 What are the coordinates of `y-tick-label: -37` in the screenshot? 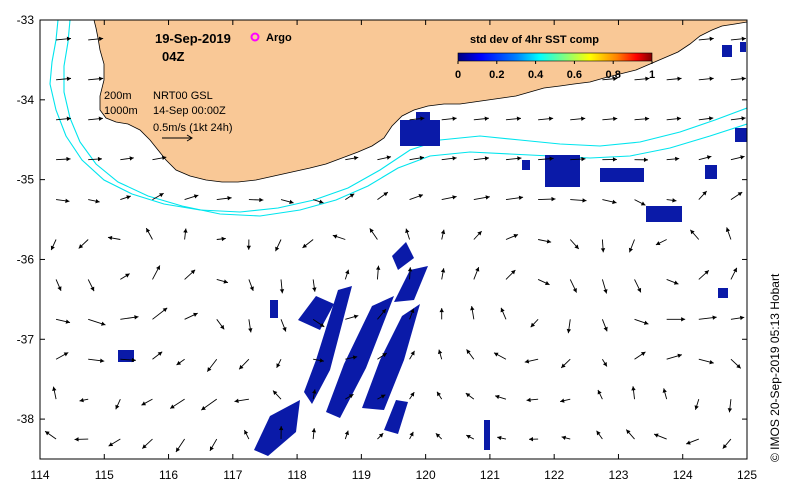 It's located at (26, 339).